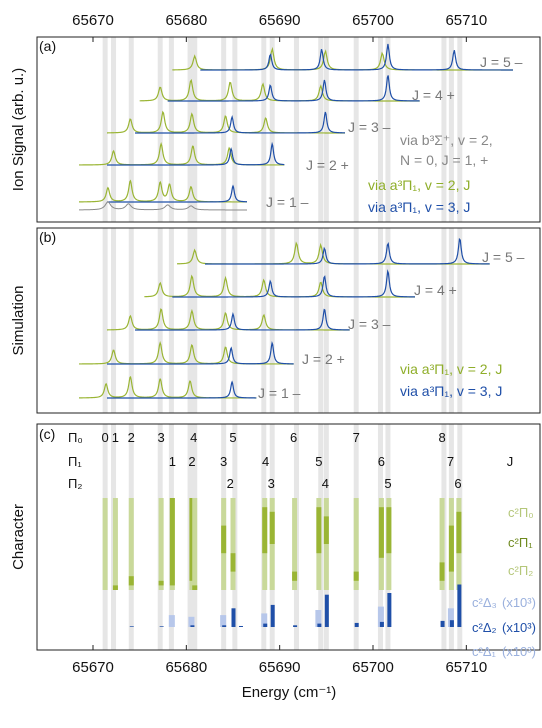  What do you see at coordinates (510, 461) in the screenshot?
I see `j-header: J` at bounding box center [510, 461].